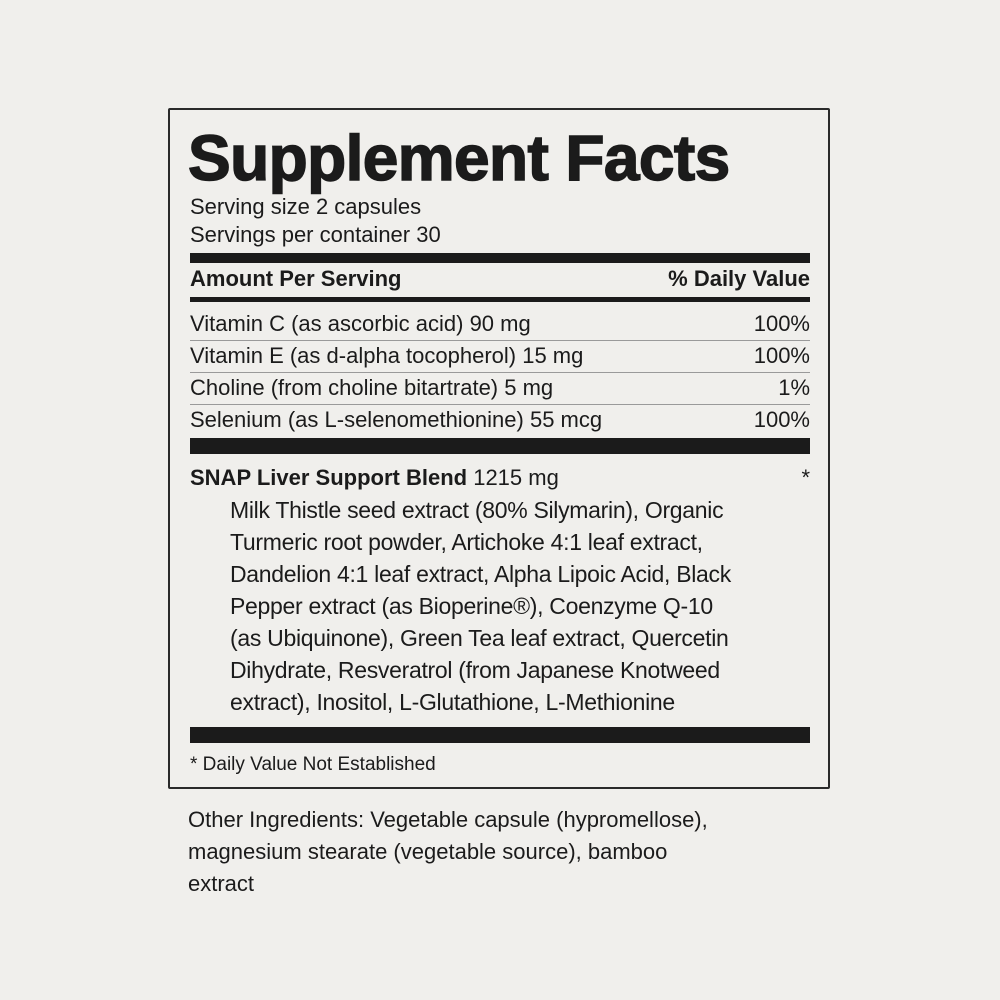 Image resolution: width=1000 pixels, height=1000 pixels. What do you see at coordinates (360, 323) in the screenshot?
I see `nutrient-name: Vitamin C (as ascorbic acid) 90 mg` at bounding box center [360, 323].